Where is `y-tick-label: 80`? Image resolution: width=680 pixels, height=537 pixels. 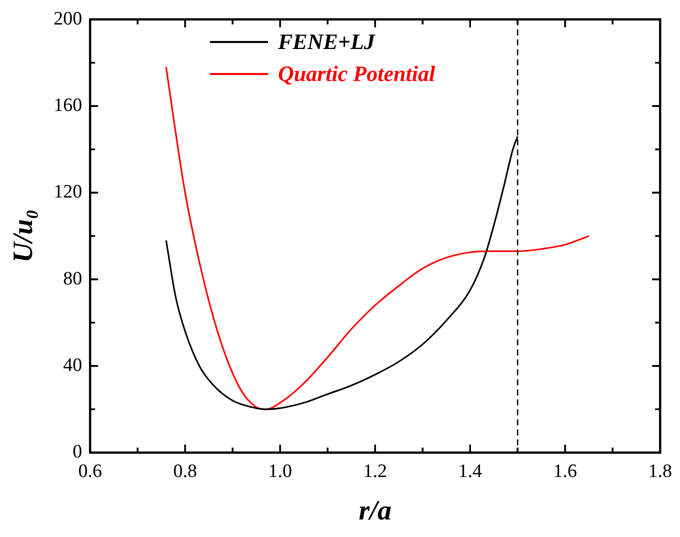
y-tick-label: 80 is located at coordinates (72, 279).